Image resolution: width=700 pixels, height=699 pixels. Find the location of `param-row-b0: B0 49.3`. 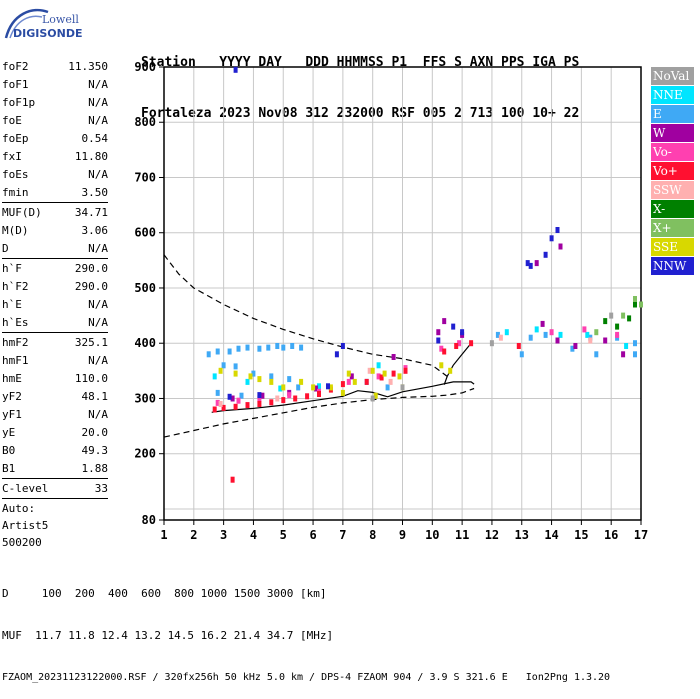

param-row-b0: B0 49.3 is located at coordinates (55, 451).